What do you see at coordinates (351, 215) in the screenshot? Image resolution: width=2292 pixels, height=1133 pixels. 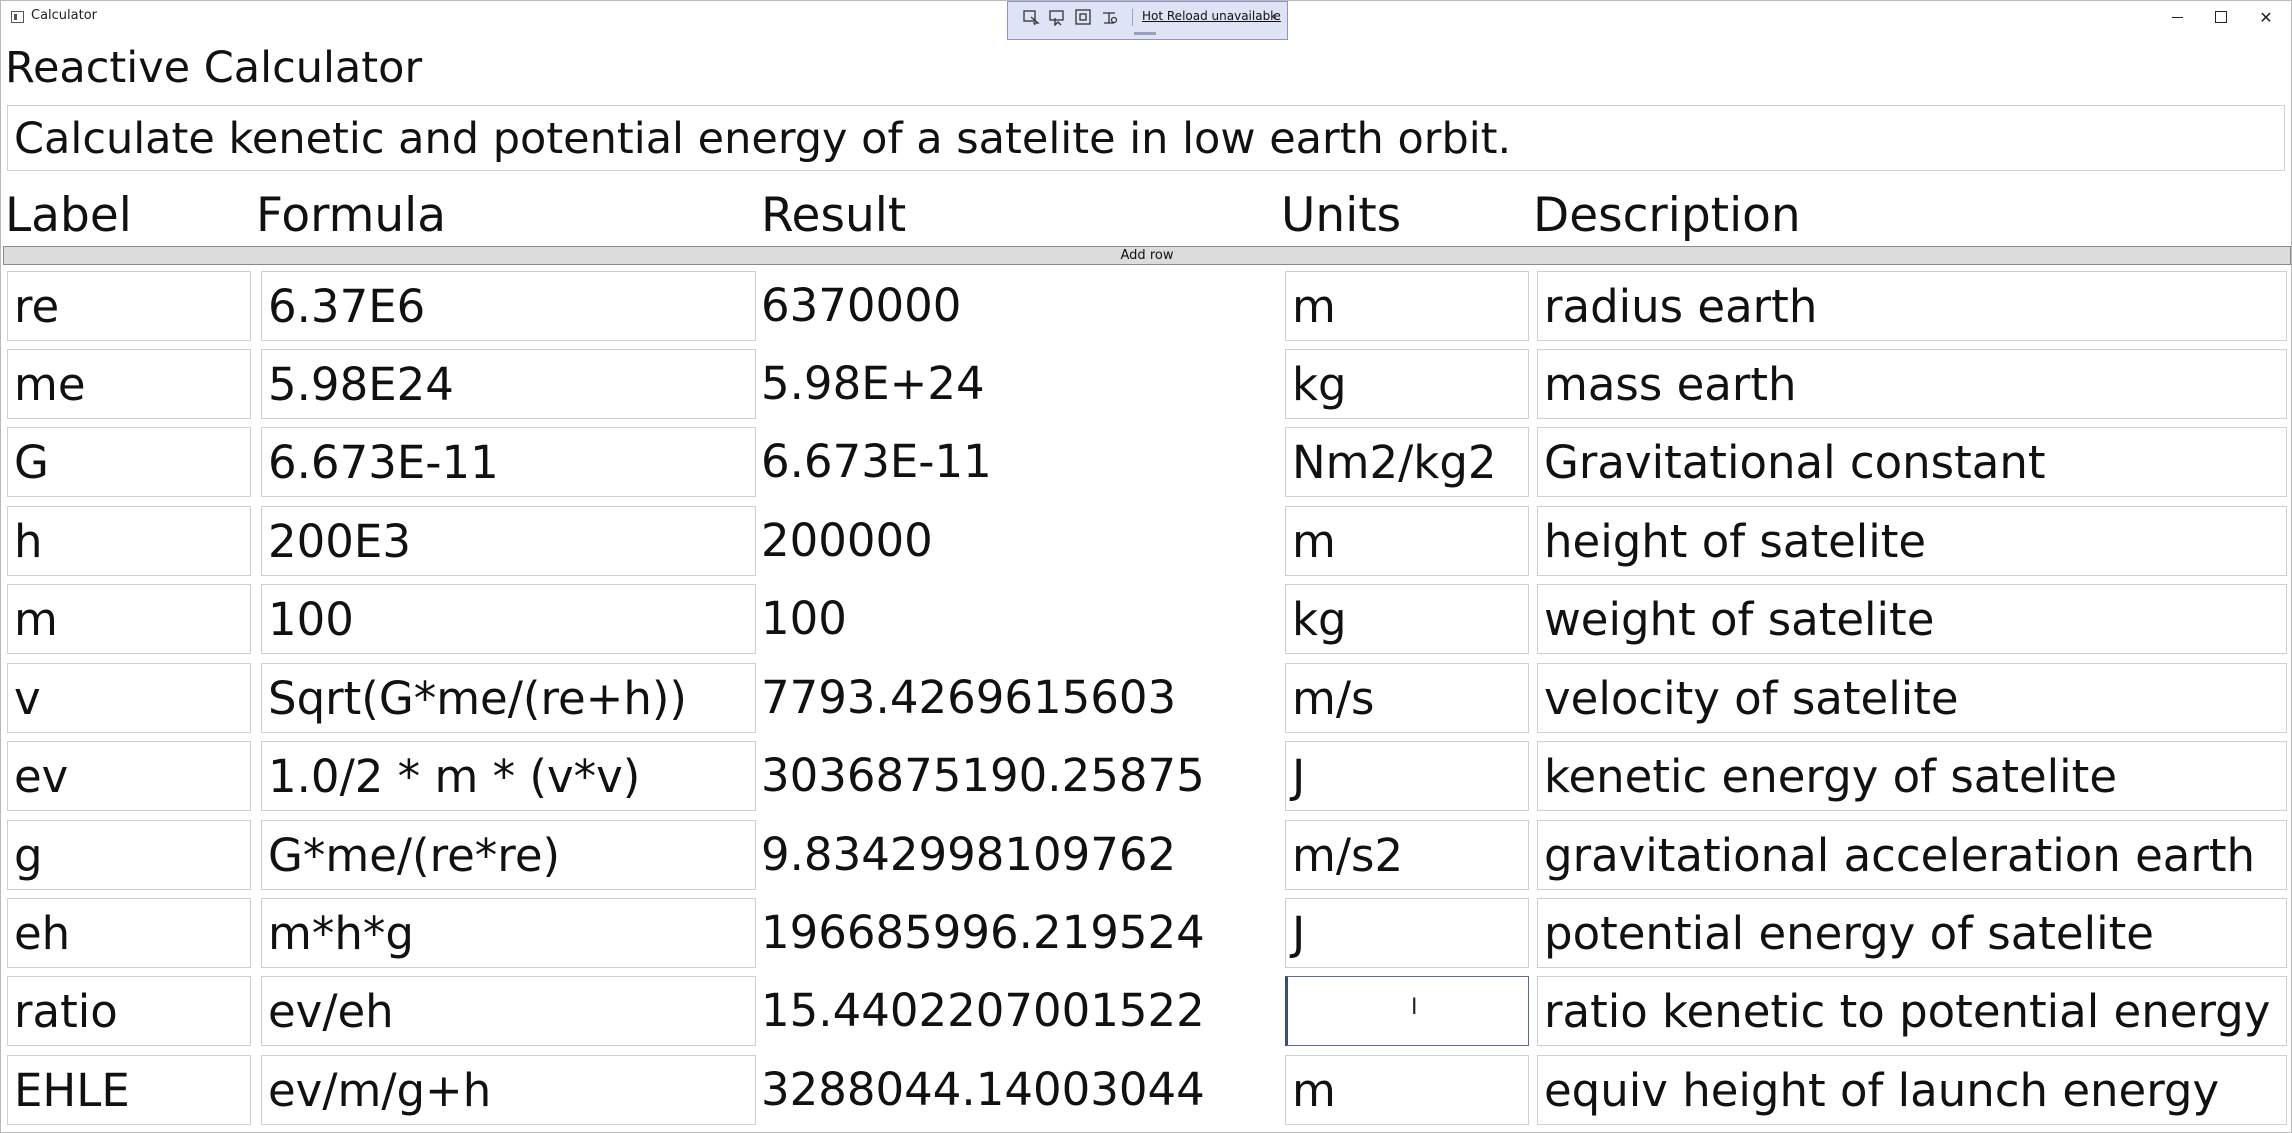 I see `column-header-formula: Formula` at bounding box center [351, 215].